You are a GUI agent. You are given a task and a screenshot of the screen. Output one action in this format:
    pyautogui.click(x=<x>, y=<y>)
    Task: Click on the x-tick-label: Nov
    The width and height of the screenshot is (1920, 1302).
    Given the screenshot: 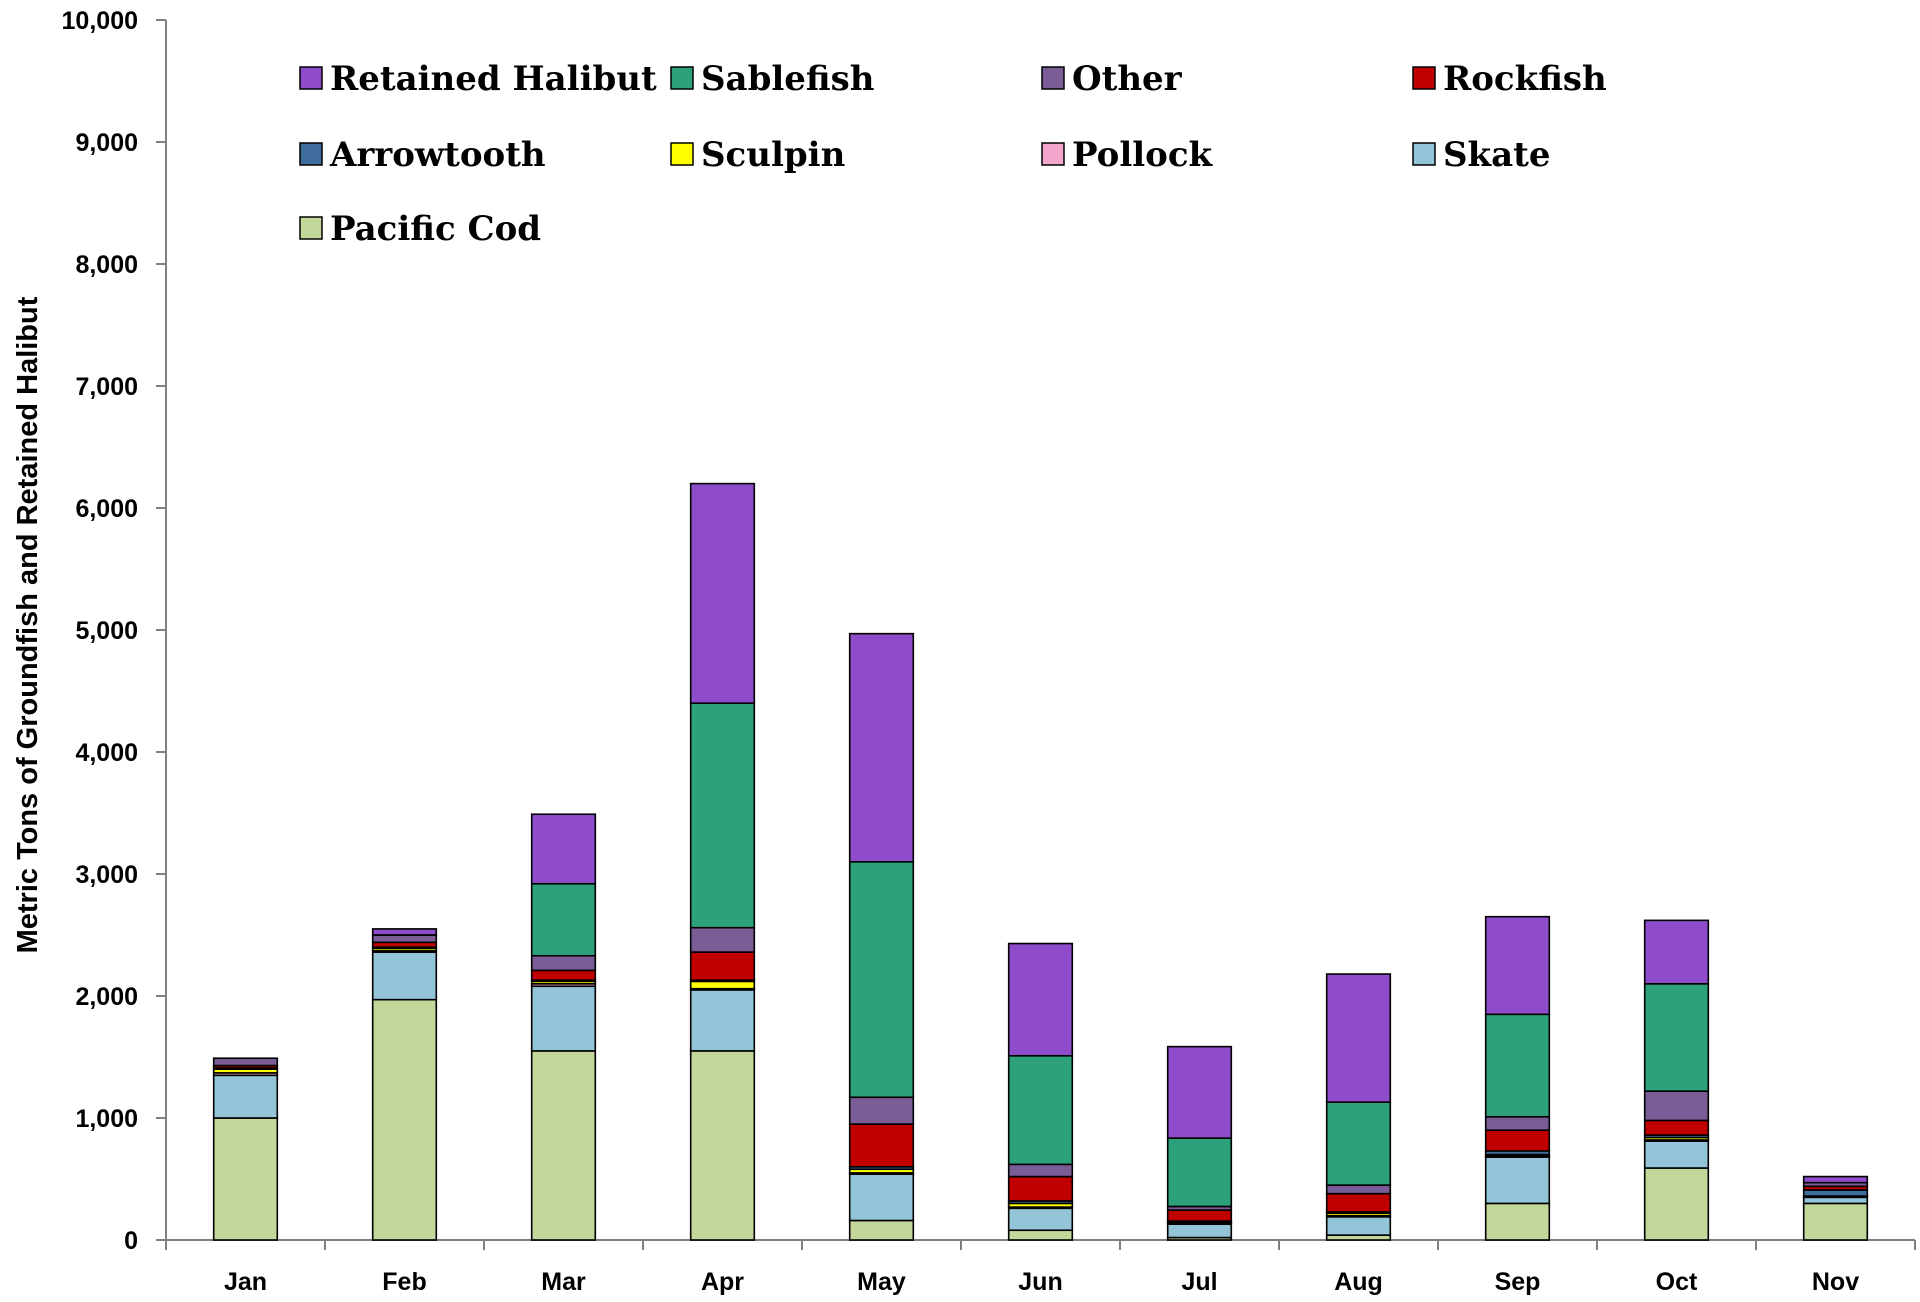 What is the action you would take?
    pyautogui.click(x=1835, y=1282)
    